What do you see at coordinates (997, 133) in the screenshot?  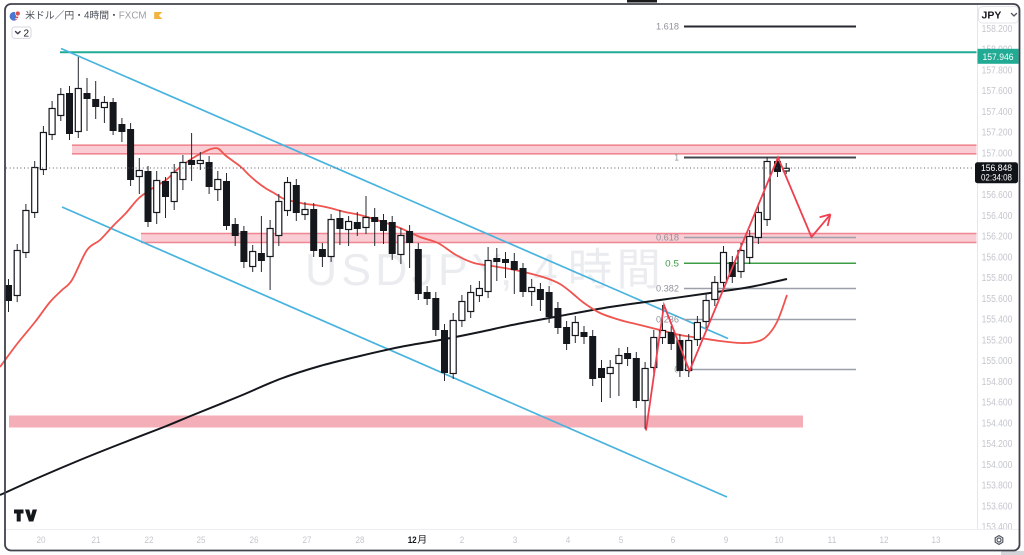 I see `svg-text: 157.200` at bounding box center [997, 133].